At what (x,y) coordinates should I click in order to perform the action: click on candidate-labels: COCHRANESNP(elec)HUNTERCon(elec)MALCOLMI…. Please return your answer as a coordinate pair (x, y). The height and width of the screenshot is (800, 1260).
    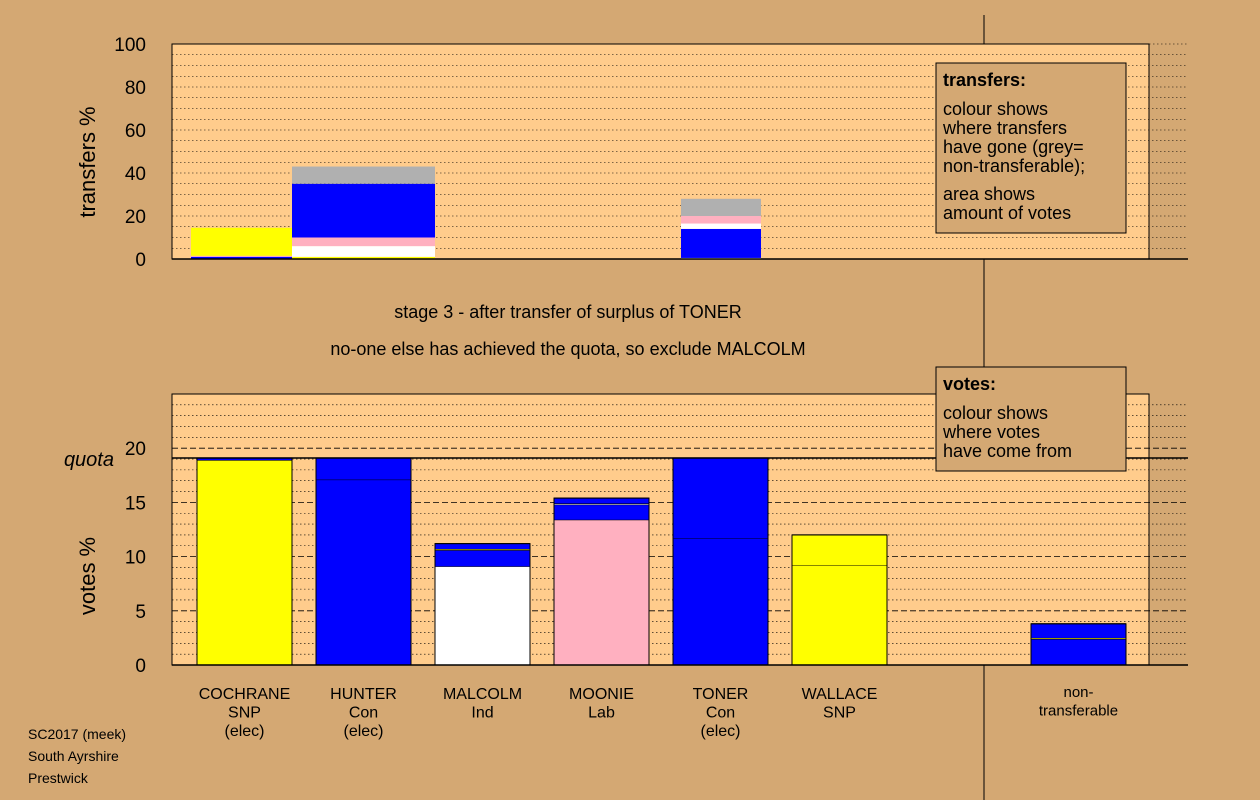
    Looking at the image, I should click on (658, 712).